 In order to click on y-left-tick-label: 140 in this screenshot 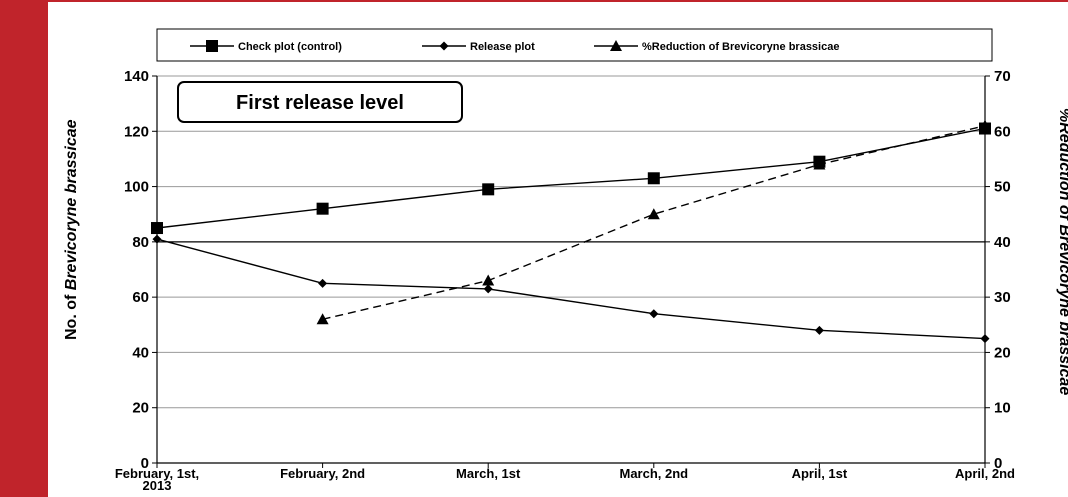, I will do `click(136, 76)`.